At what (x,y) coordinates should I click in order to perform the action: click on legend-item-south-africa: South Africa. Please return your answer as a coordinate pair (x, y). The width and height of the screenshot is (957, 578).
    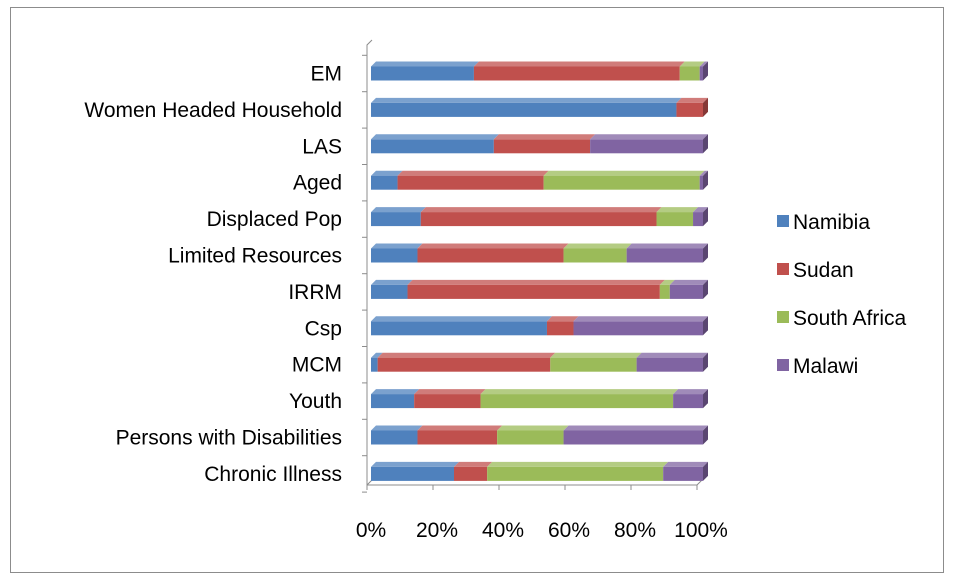
    Looking at the image, I should click on (842, 318).